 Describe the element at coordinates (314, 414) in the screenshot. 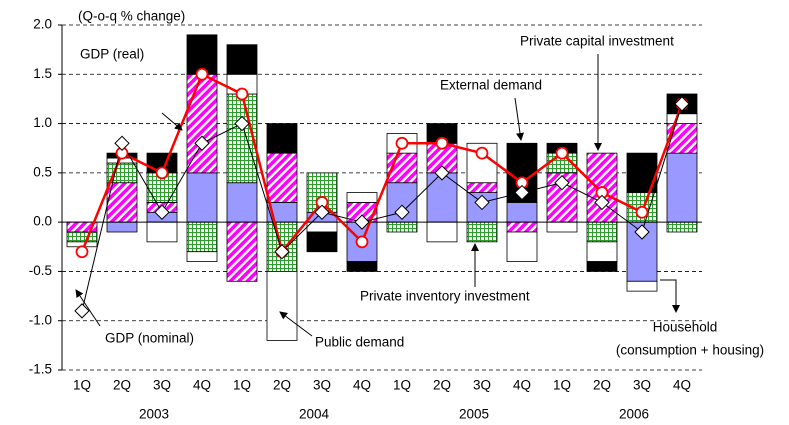

I see `year-label: 2004` at that location.